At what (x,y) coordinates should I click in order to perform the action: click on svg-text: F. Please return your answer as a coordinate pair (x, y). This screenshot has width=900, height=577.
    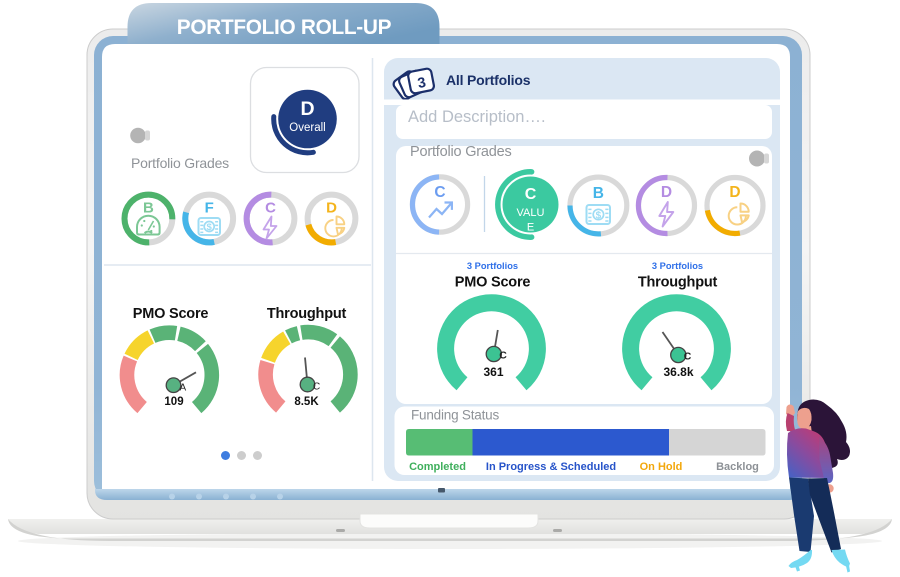
    Looking at the image, I should click on (209, 208).